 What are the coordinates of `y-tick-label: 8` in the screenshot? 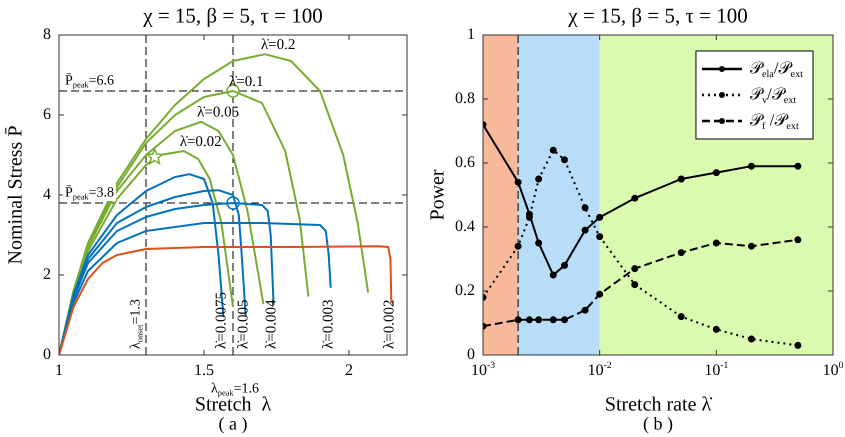 It's located at (47, 35).